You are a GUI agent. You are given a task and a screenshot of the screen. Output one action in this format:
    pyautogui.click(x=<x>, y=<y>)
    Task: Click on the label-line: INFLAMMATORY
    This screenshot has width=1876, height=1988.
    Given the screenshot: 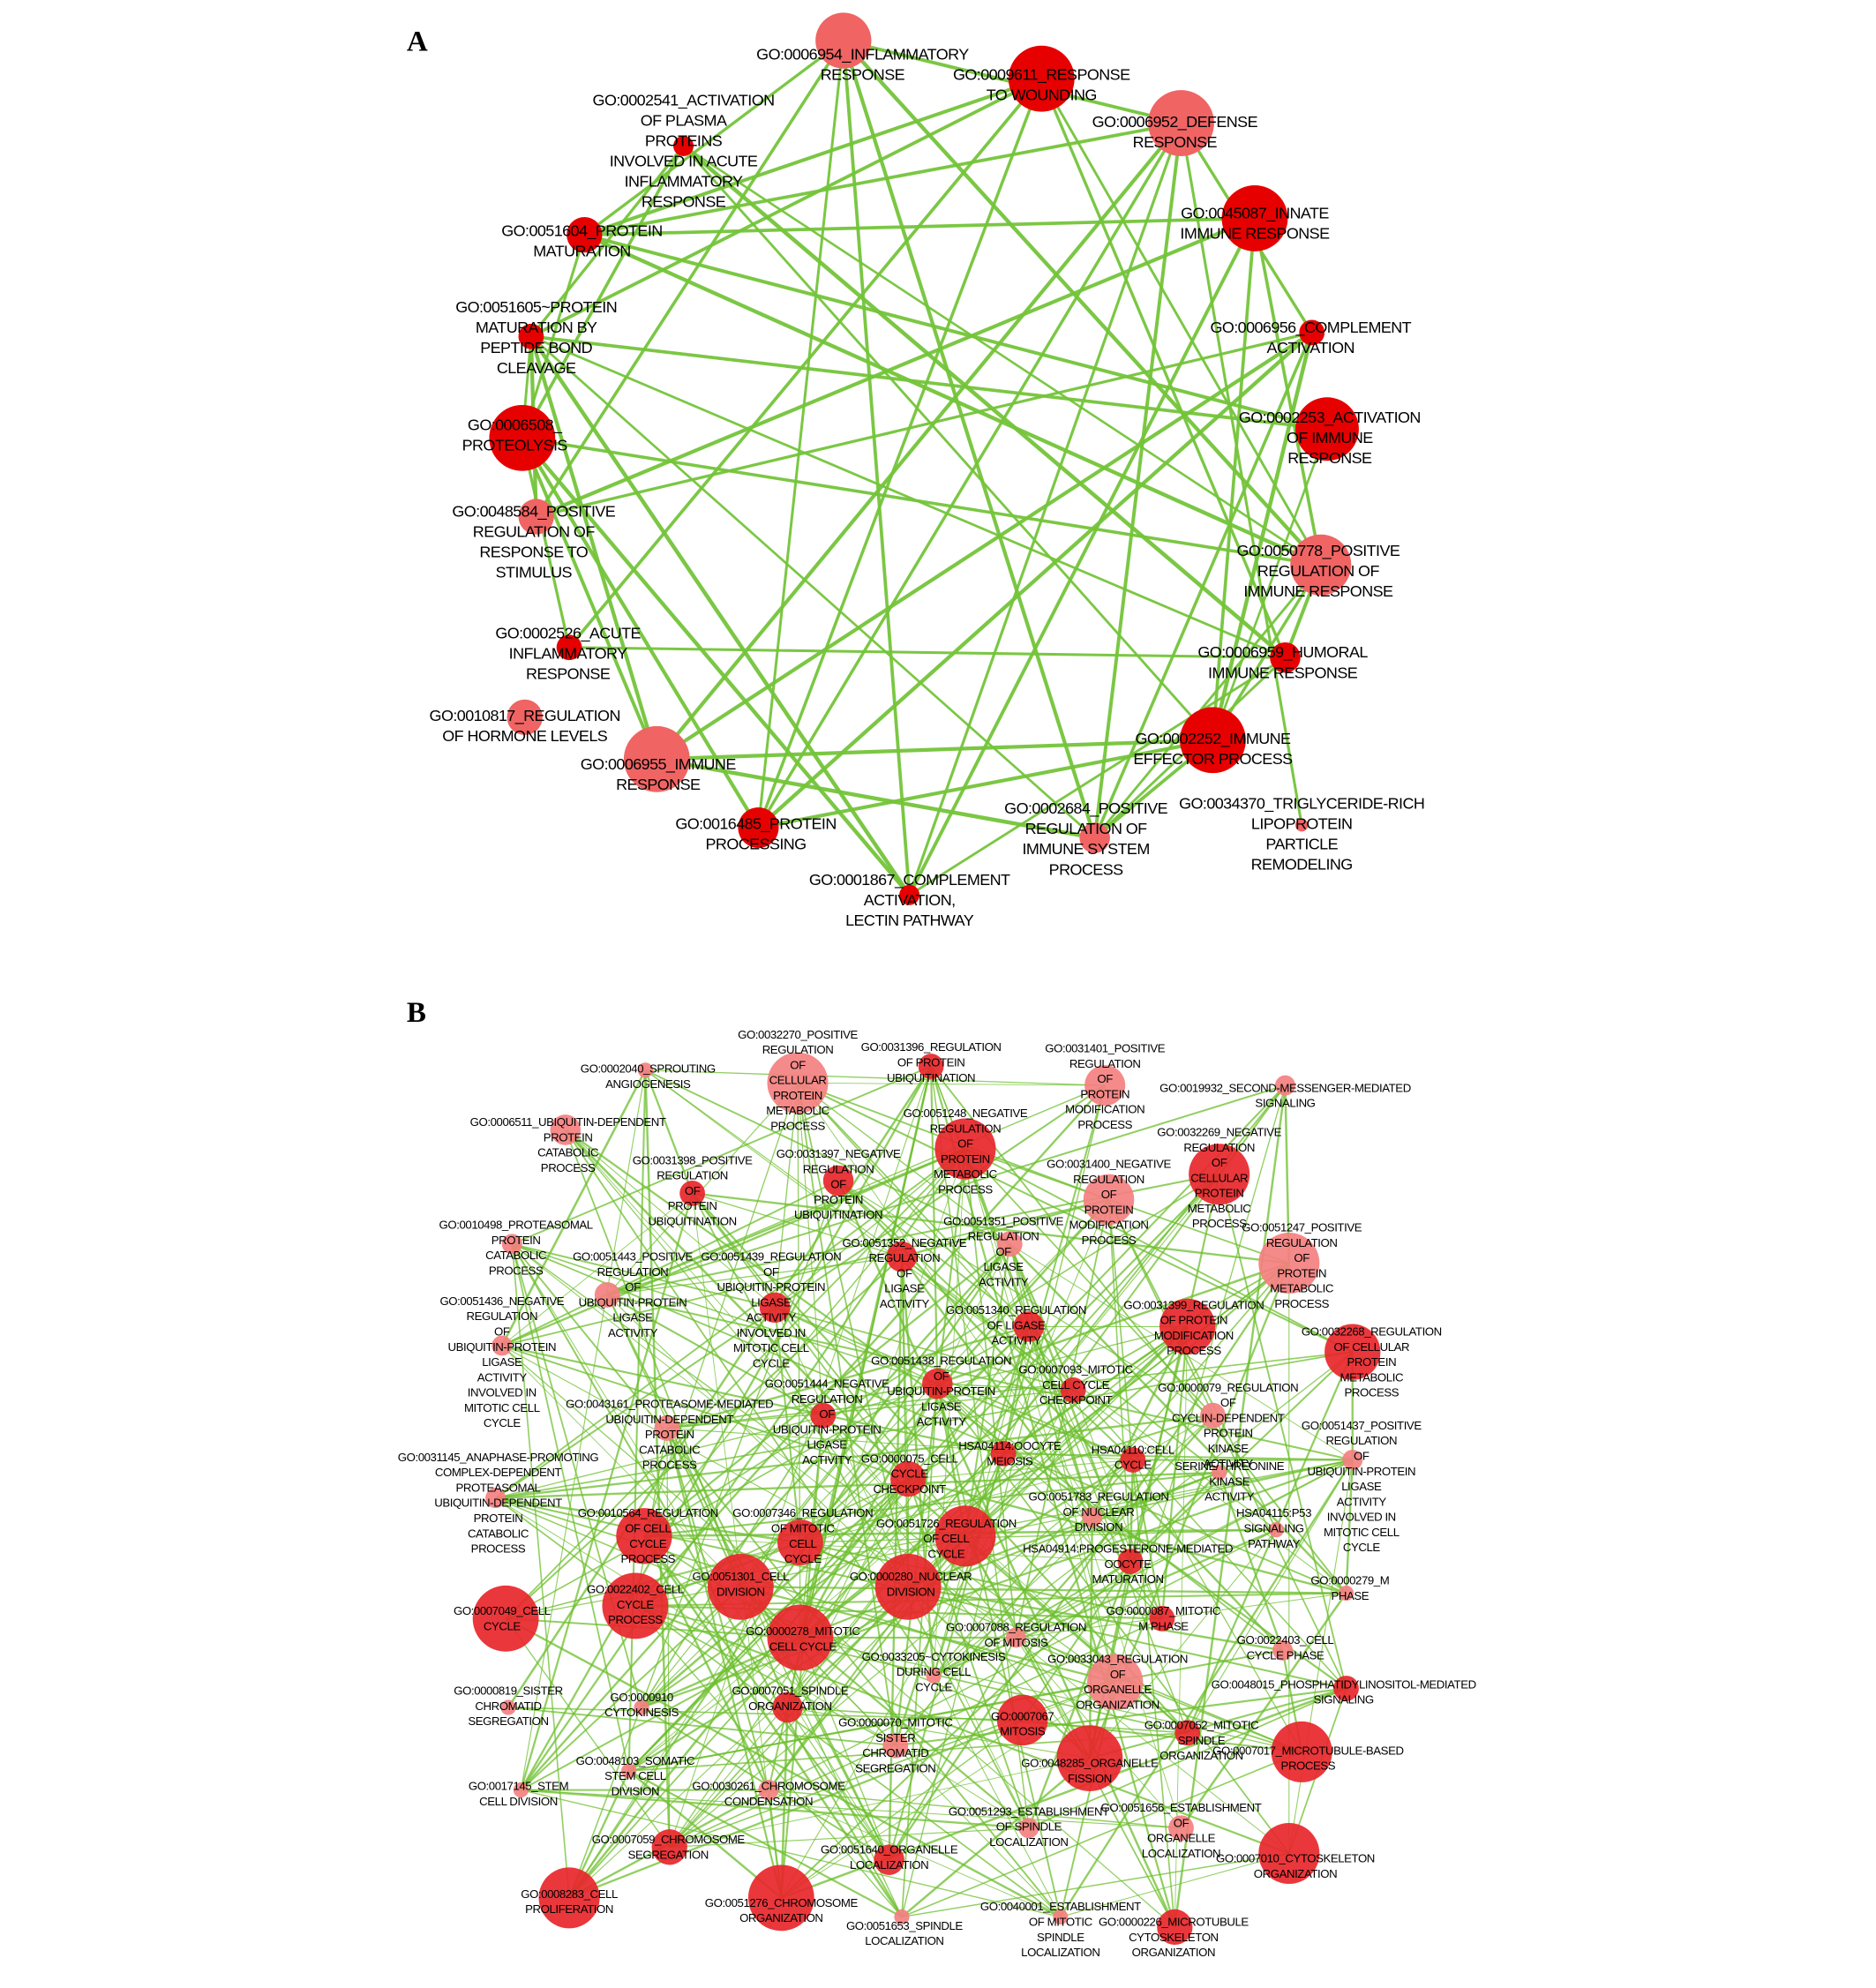 What is the action you would take?
    pyautogui.click(x=568, y=654)
    